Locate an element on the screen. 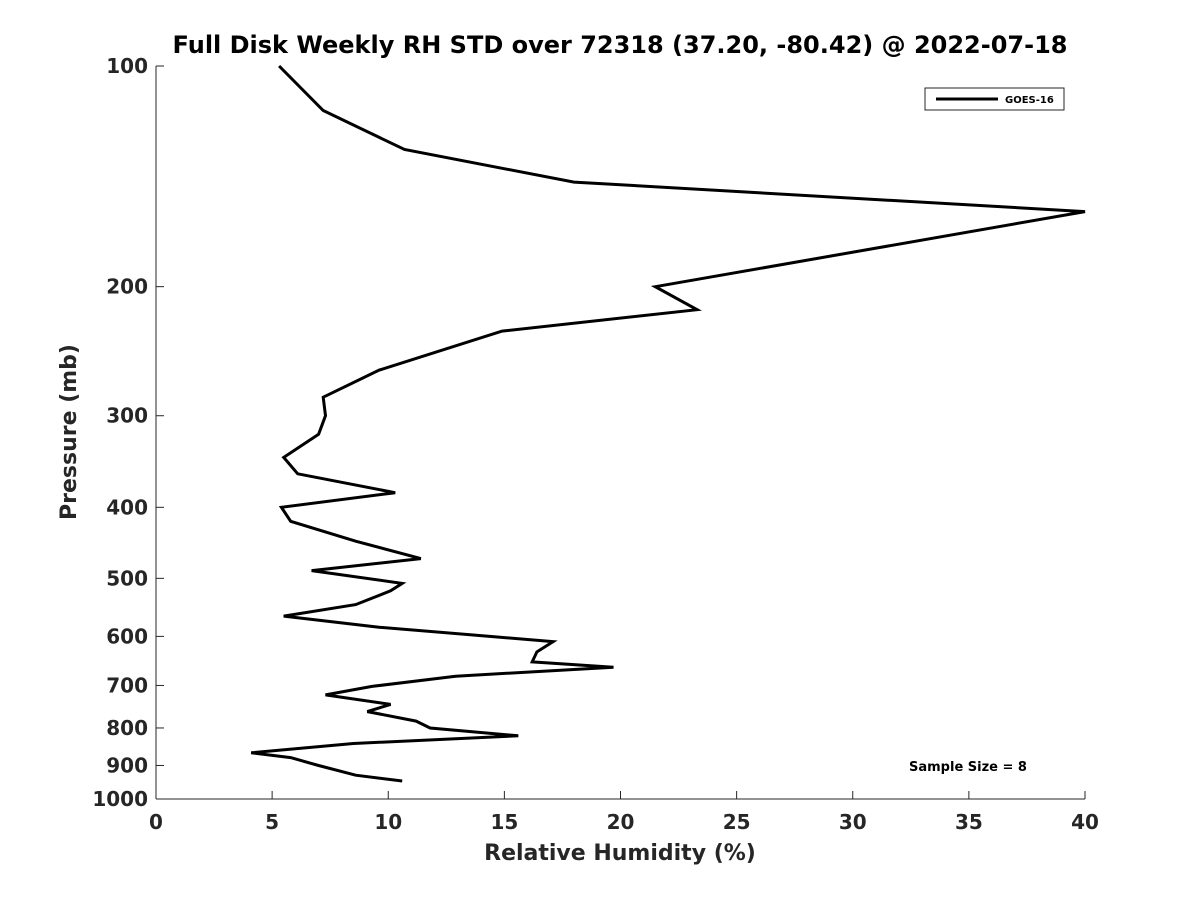  legend-label: GOES-16 is located at coordinates (1029, 100).